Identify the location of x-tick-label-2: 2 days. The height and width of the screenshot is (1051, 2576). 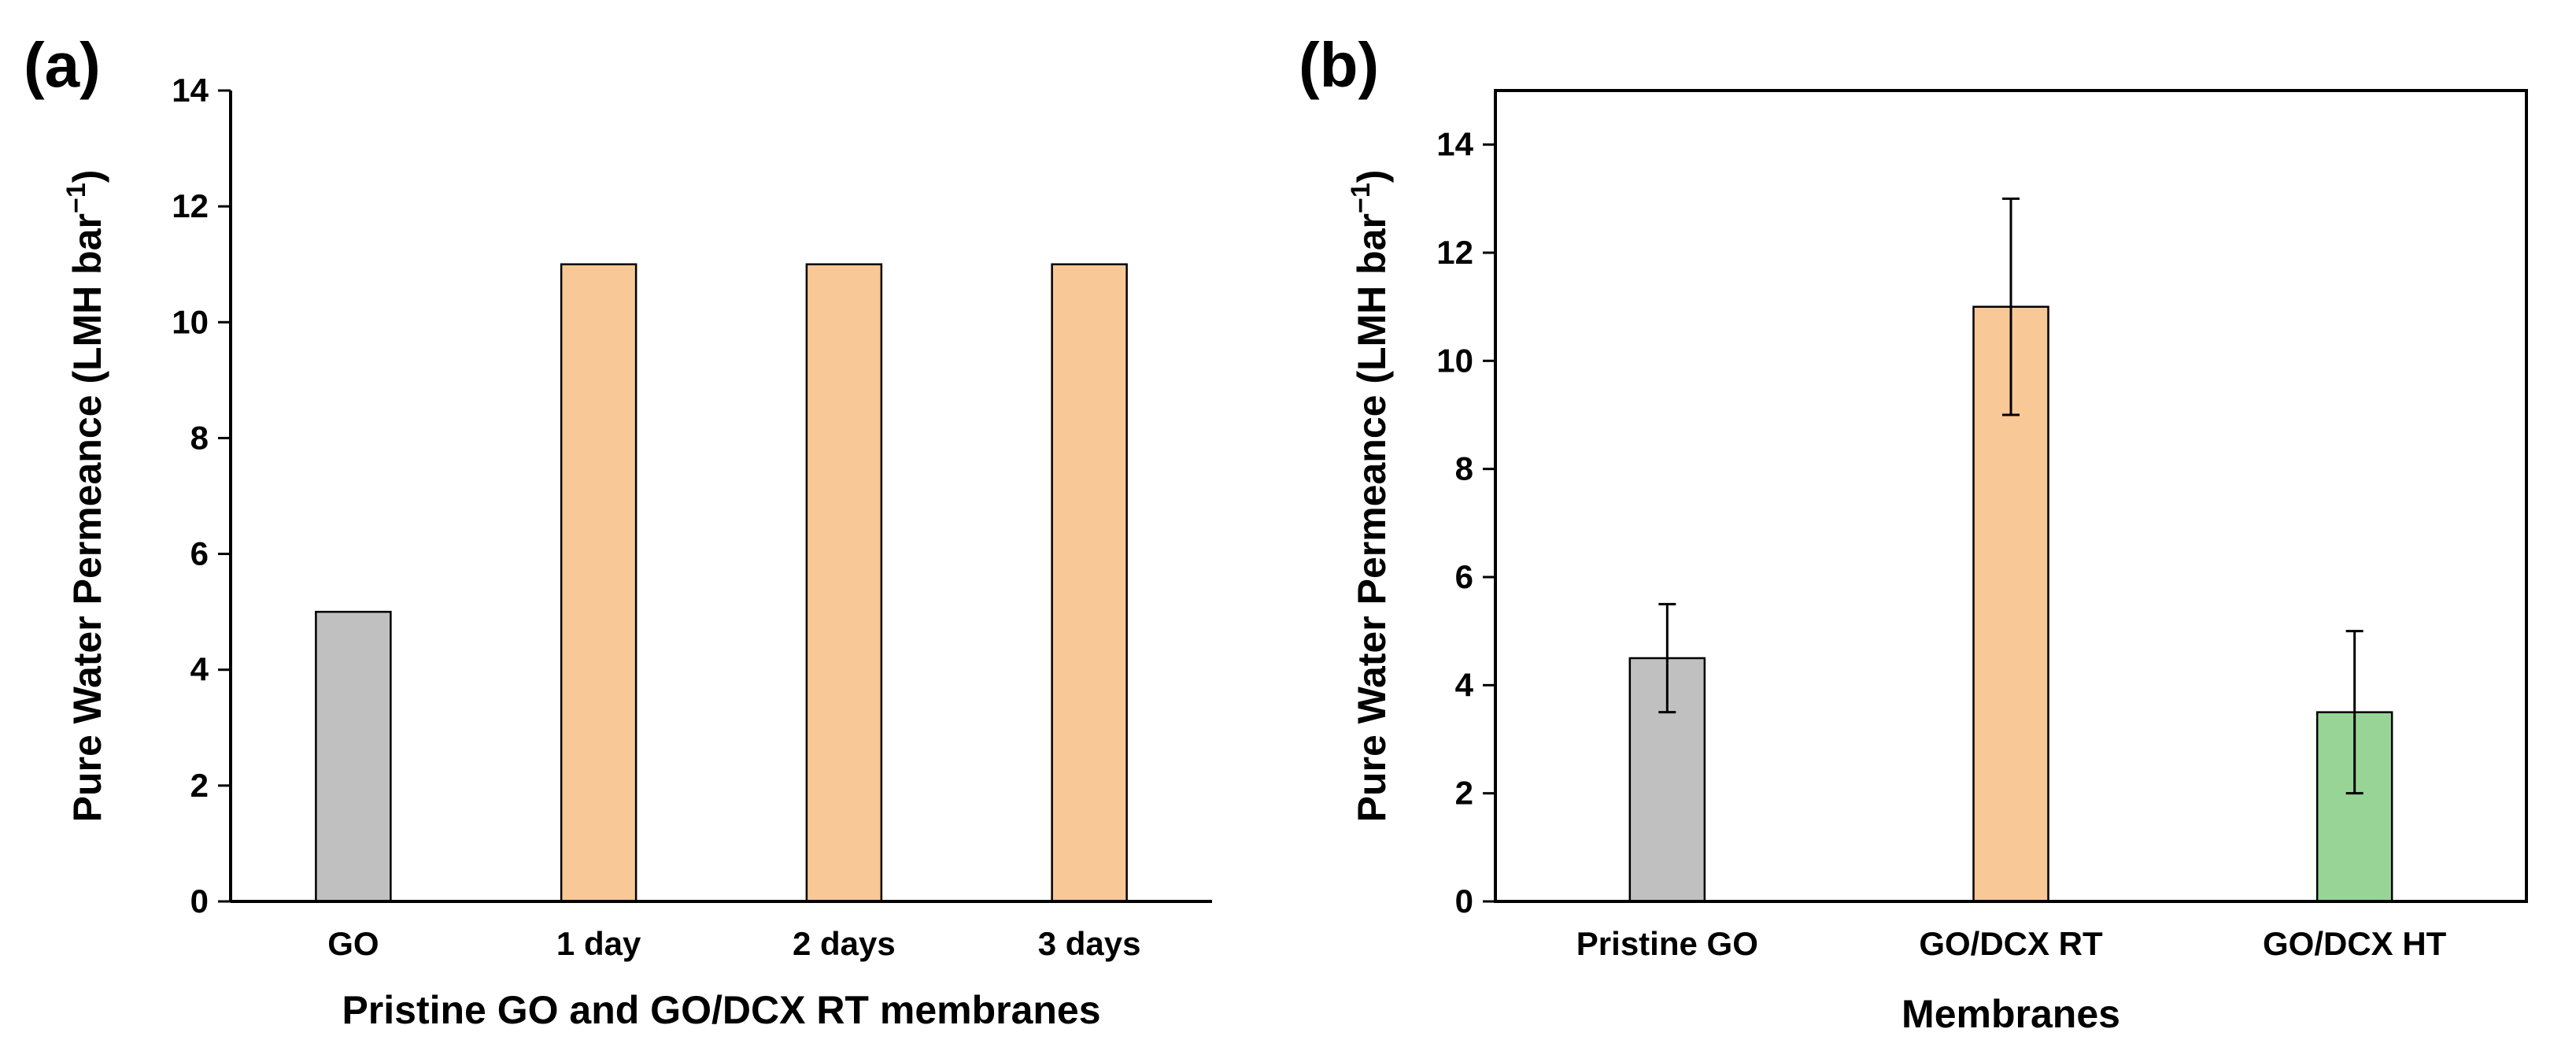
(844, 943).